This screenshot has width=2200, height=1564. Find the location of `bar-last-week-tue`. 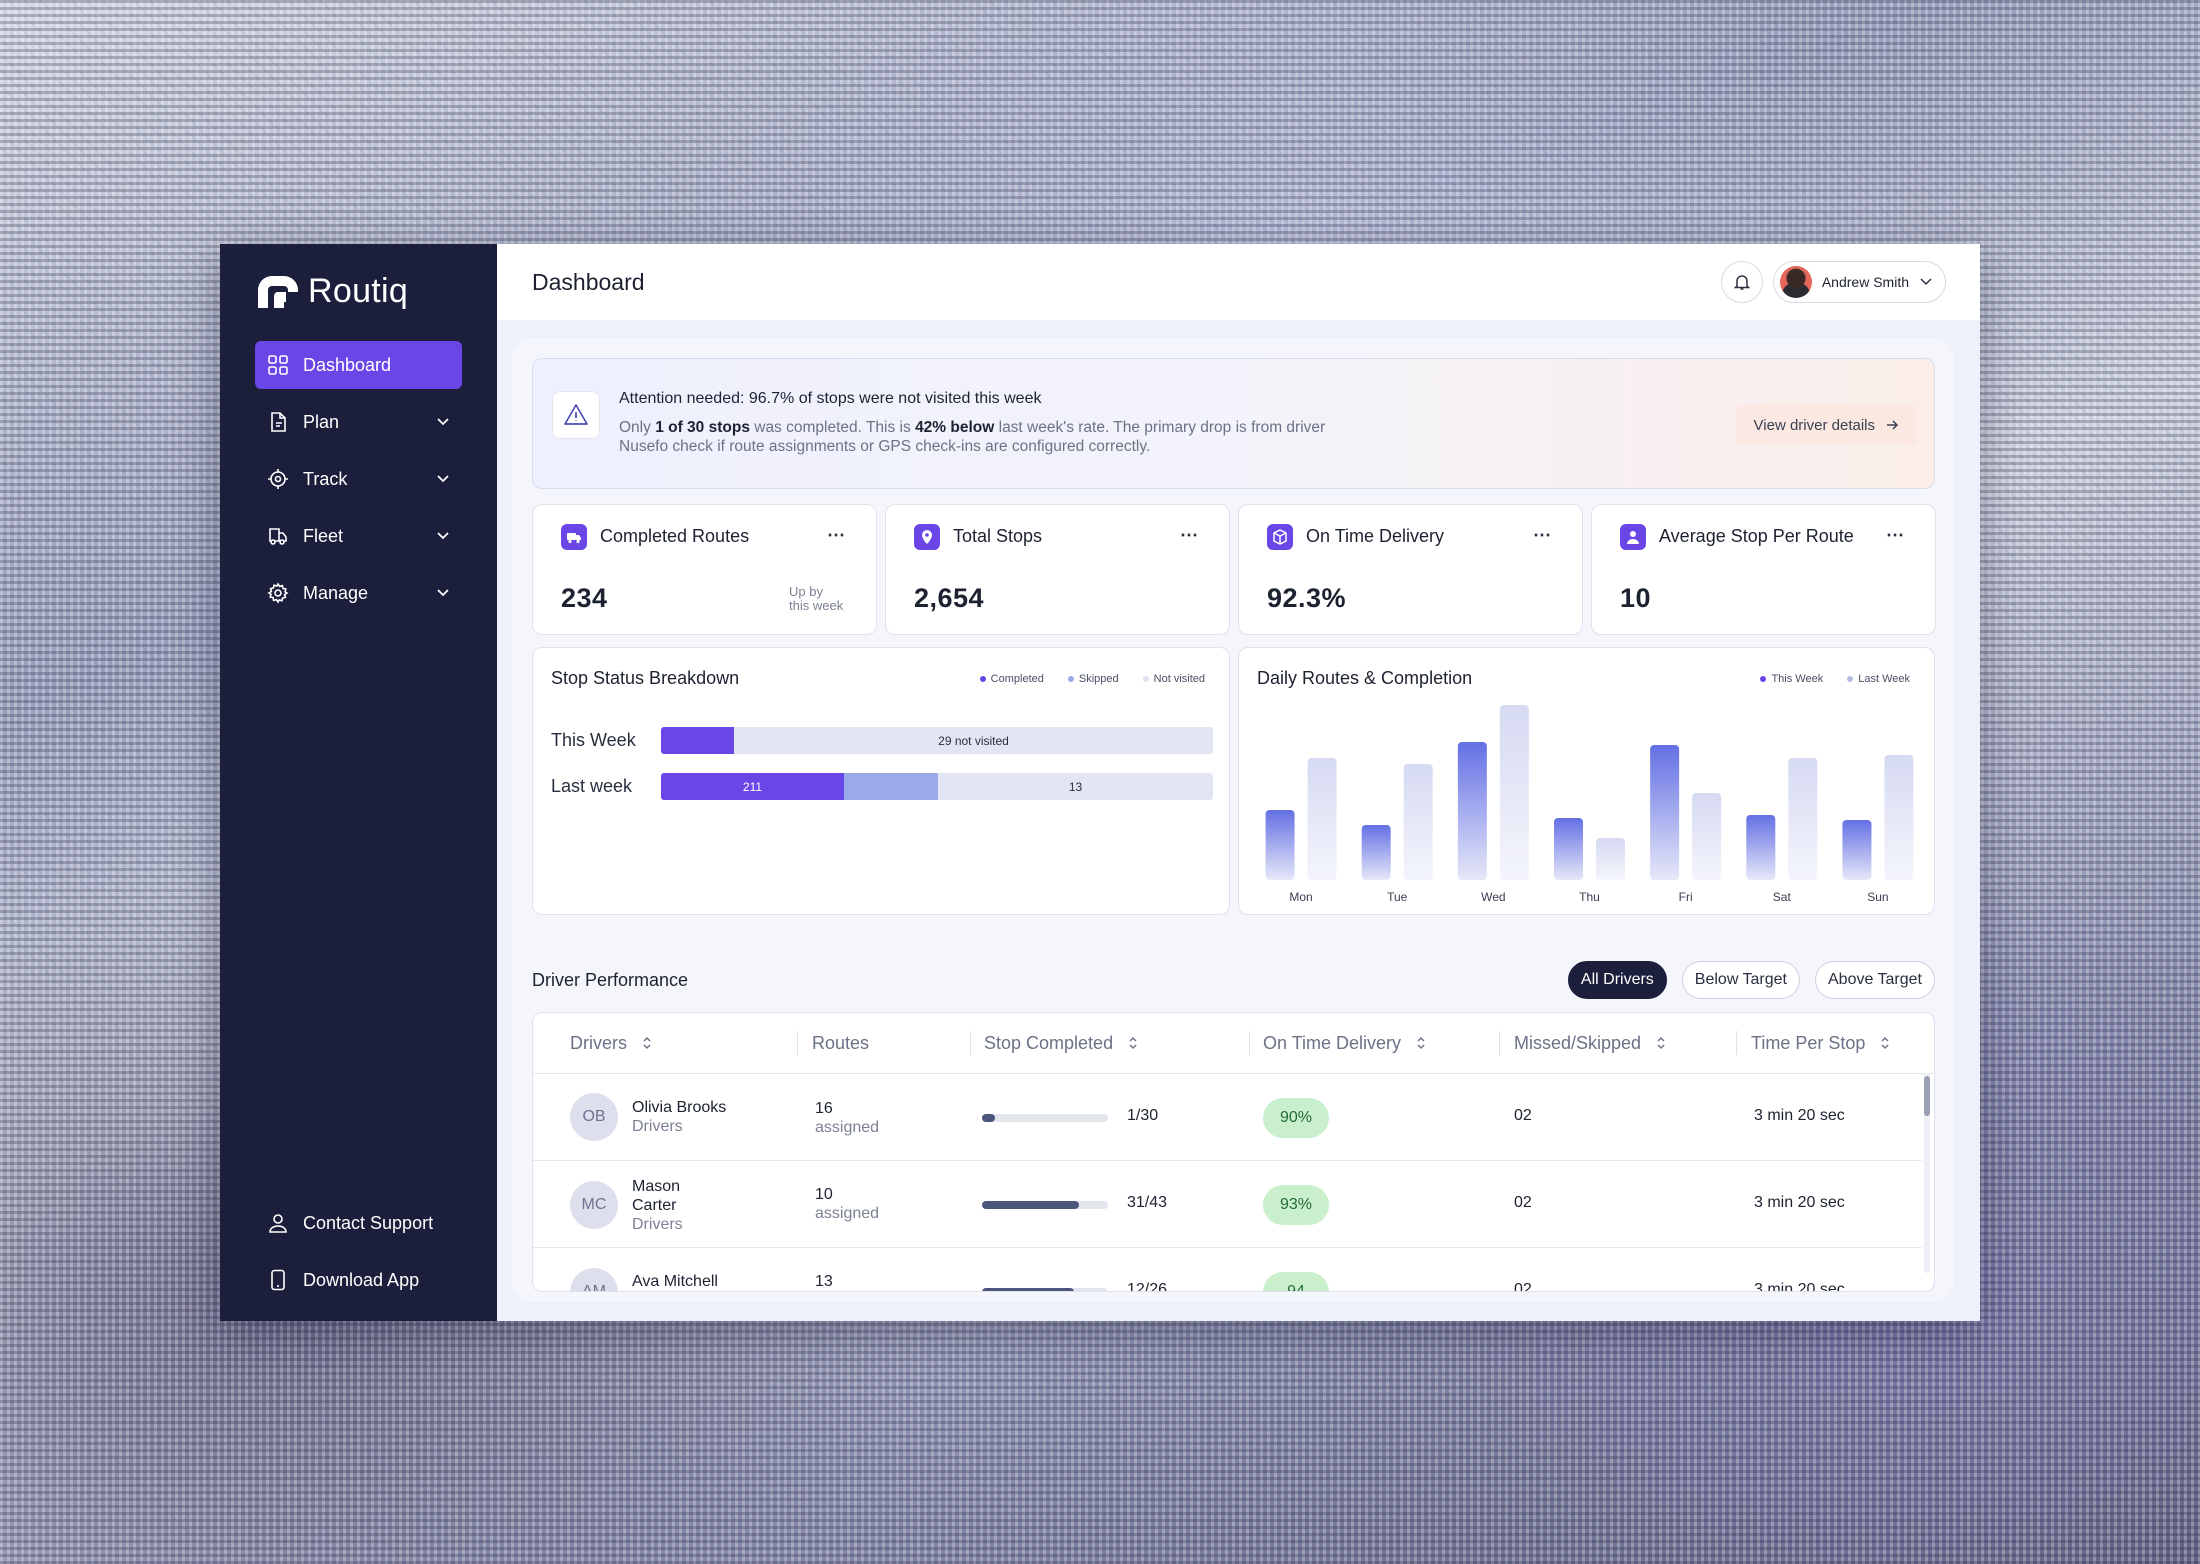

bar-last-week-tue is located at coordinates (1418, 822).